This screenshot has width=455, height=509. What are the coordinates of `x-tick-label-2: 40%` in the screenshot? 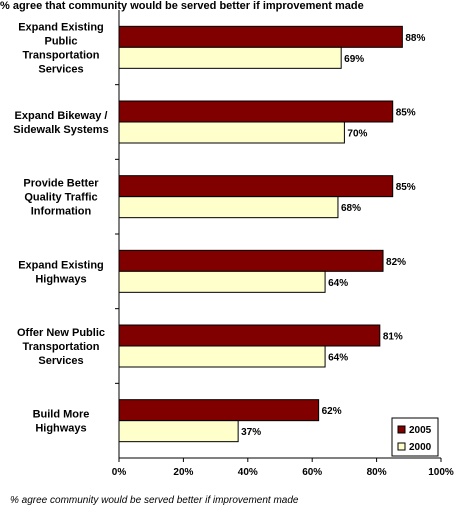 It's located at (248, 472).